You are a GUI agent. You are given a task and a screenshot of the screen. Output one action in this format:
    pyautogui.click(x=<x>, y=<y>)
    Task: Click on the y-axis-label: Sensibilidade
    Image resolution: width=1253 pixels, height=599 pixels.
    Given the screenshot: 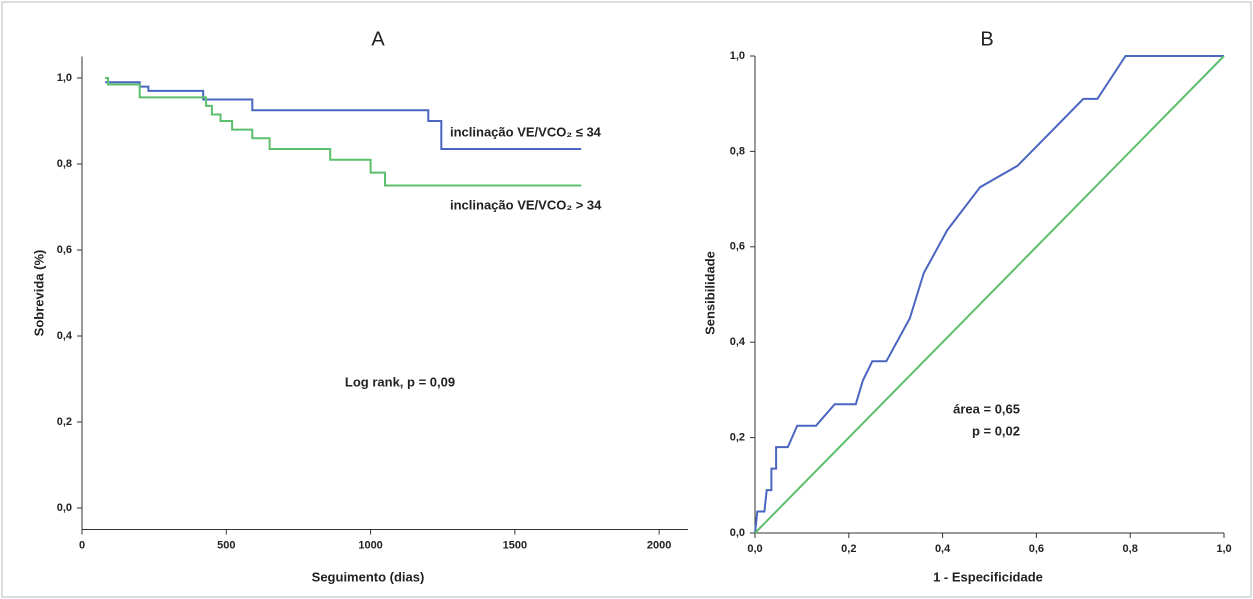 What is the action you would take?
    pyautogui.click(x=709, y=293)
    